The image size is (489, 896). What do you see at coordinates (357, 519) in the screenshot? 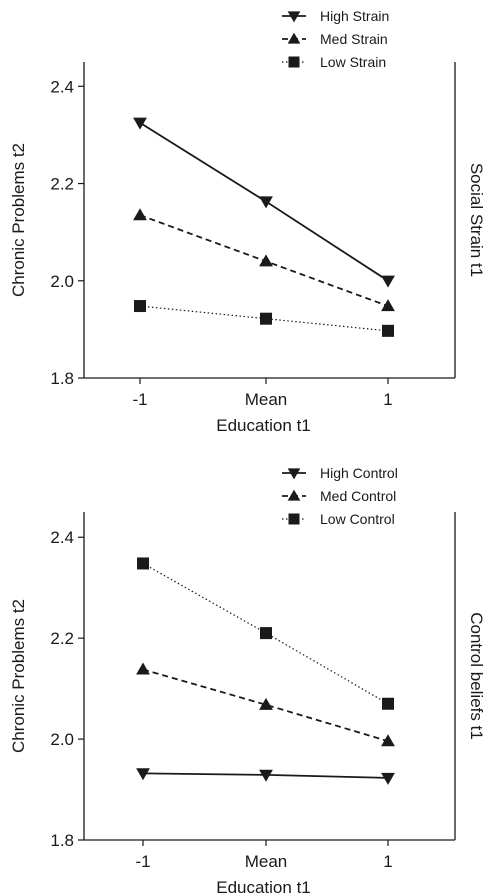
I see `legend-label: Low Control` at bounding box center [357, 519].